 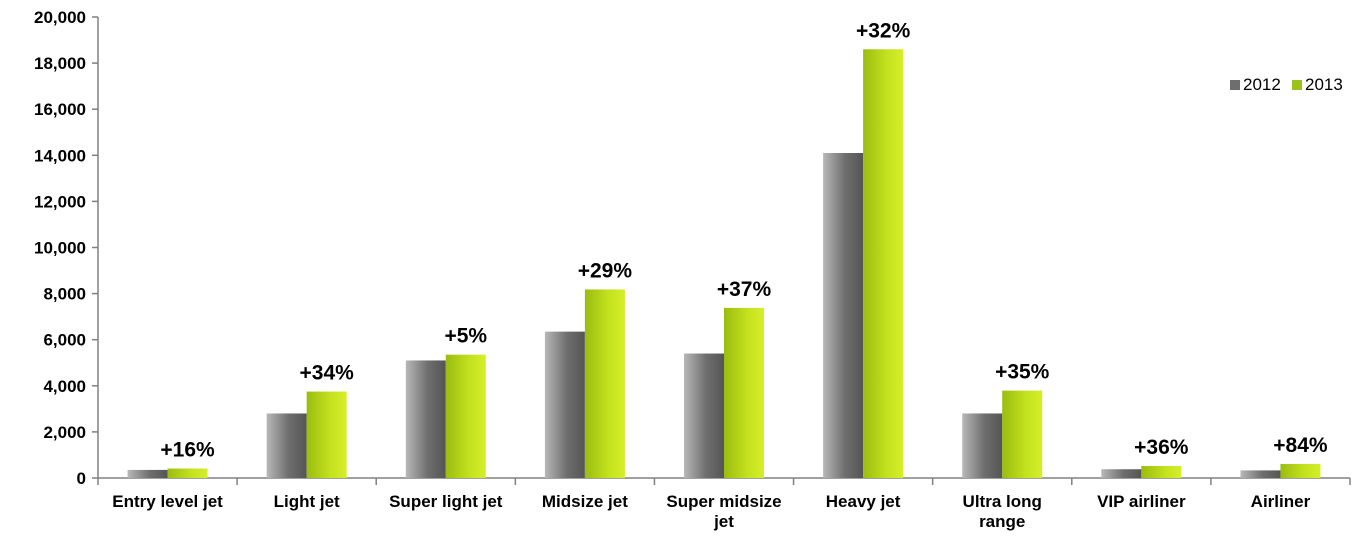 What do you see at coordinates (1262, 84) in the screenshot?
I see `legend-label: 2012` at bounding box center [1262, 84].